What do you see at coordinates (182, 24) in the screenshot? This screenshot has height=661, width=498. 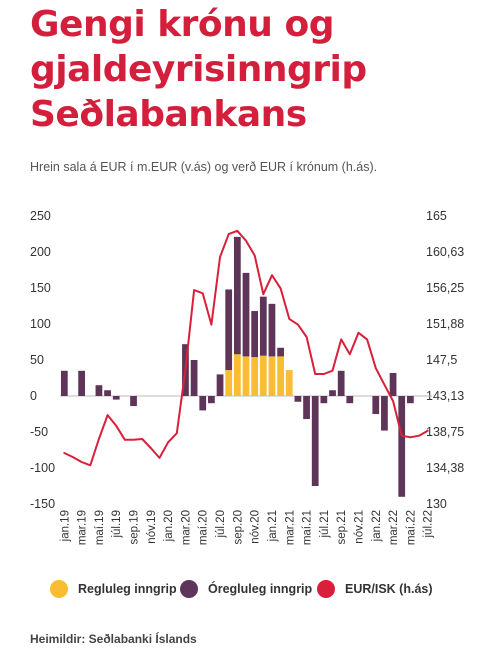 I see `title-line-1: Gengi krónu og` at bounding box center [182, 24].